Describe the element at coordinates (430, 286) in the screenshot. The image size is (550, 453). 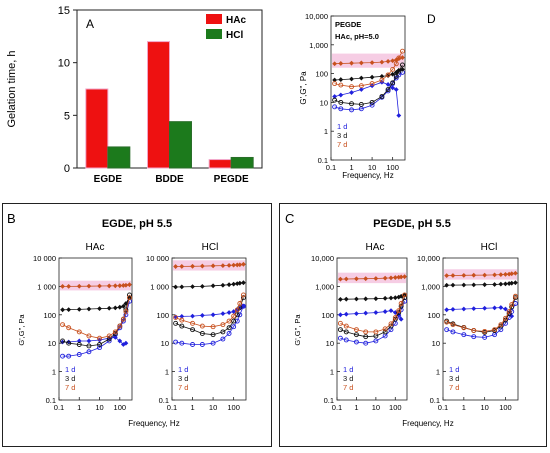
I see `ytick-label: 1,000` at that location.